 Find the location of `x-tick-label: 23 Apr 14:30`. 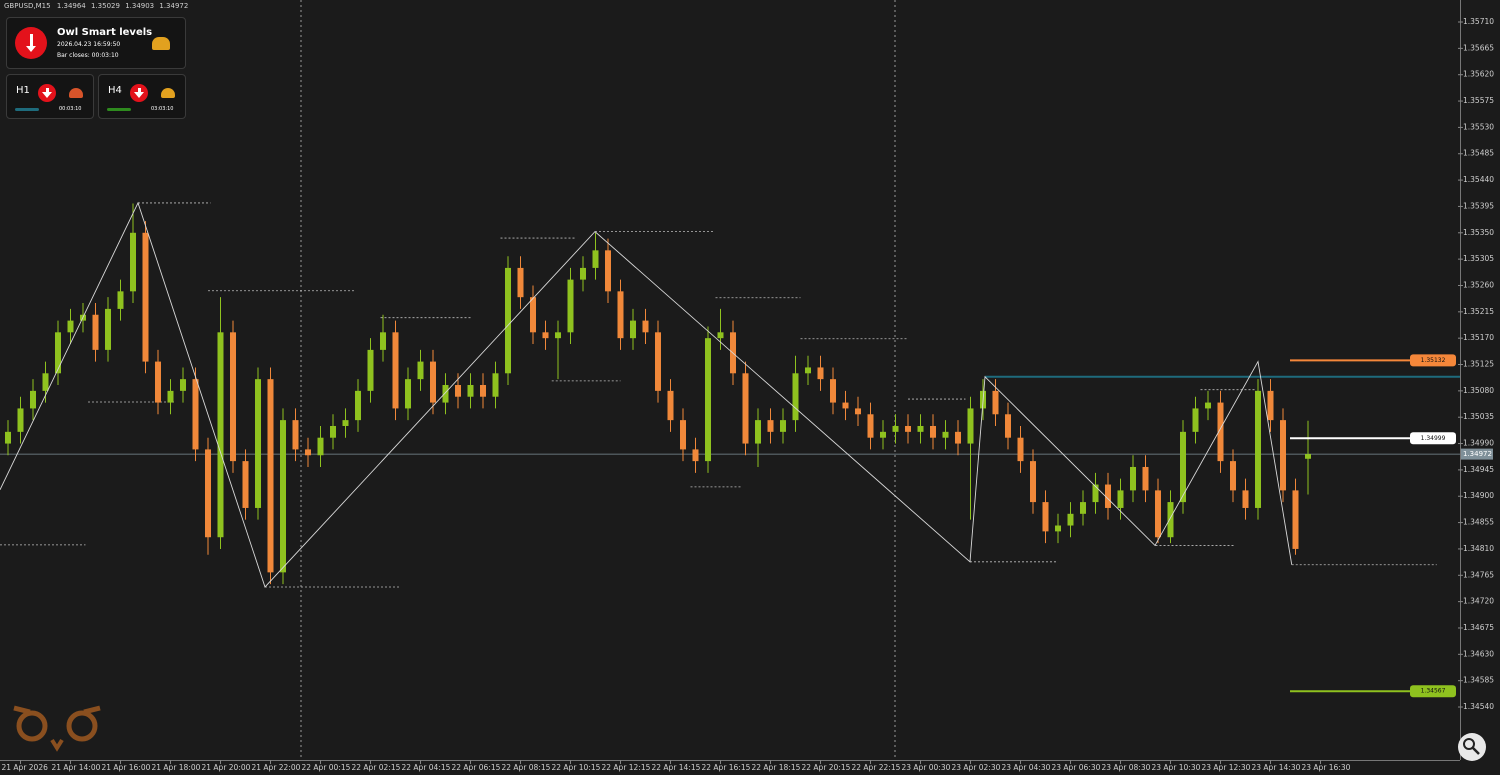

x-tick-label: 23 Apr 14:30 is located at coordinates (1276, 767).